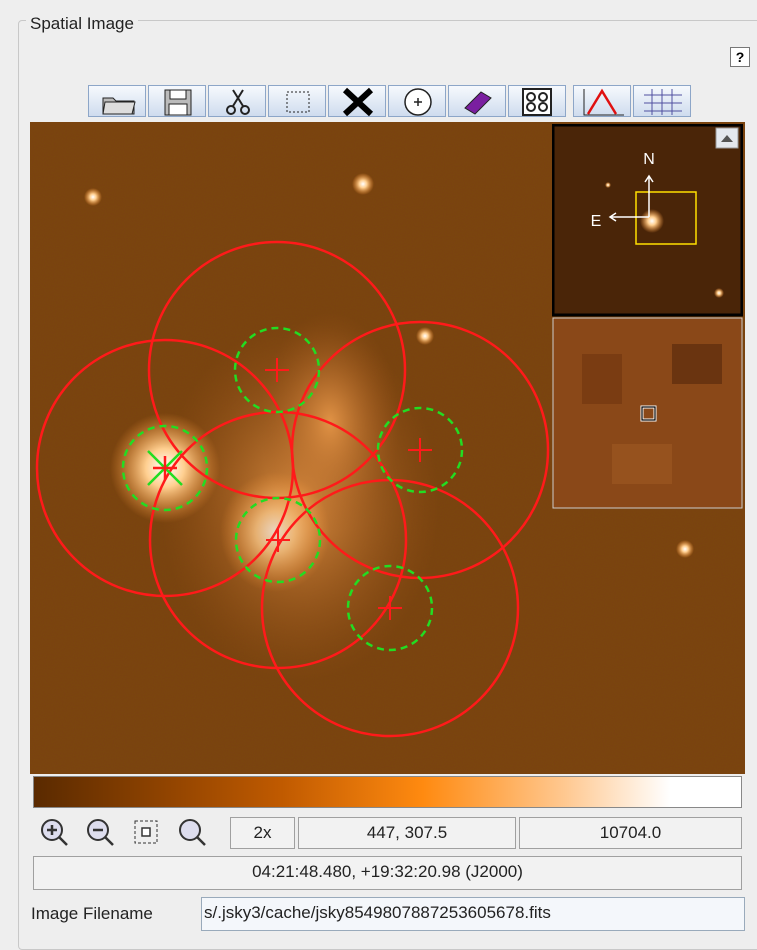 The image size is (757, 950). Describe the element at coordinates (262, 833) in the screenshot. I see `zoom-field: 2x` at that location.